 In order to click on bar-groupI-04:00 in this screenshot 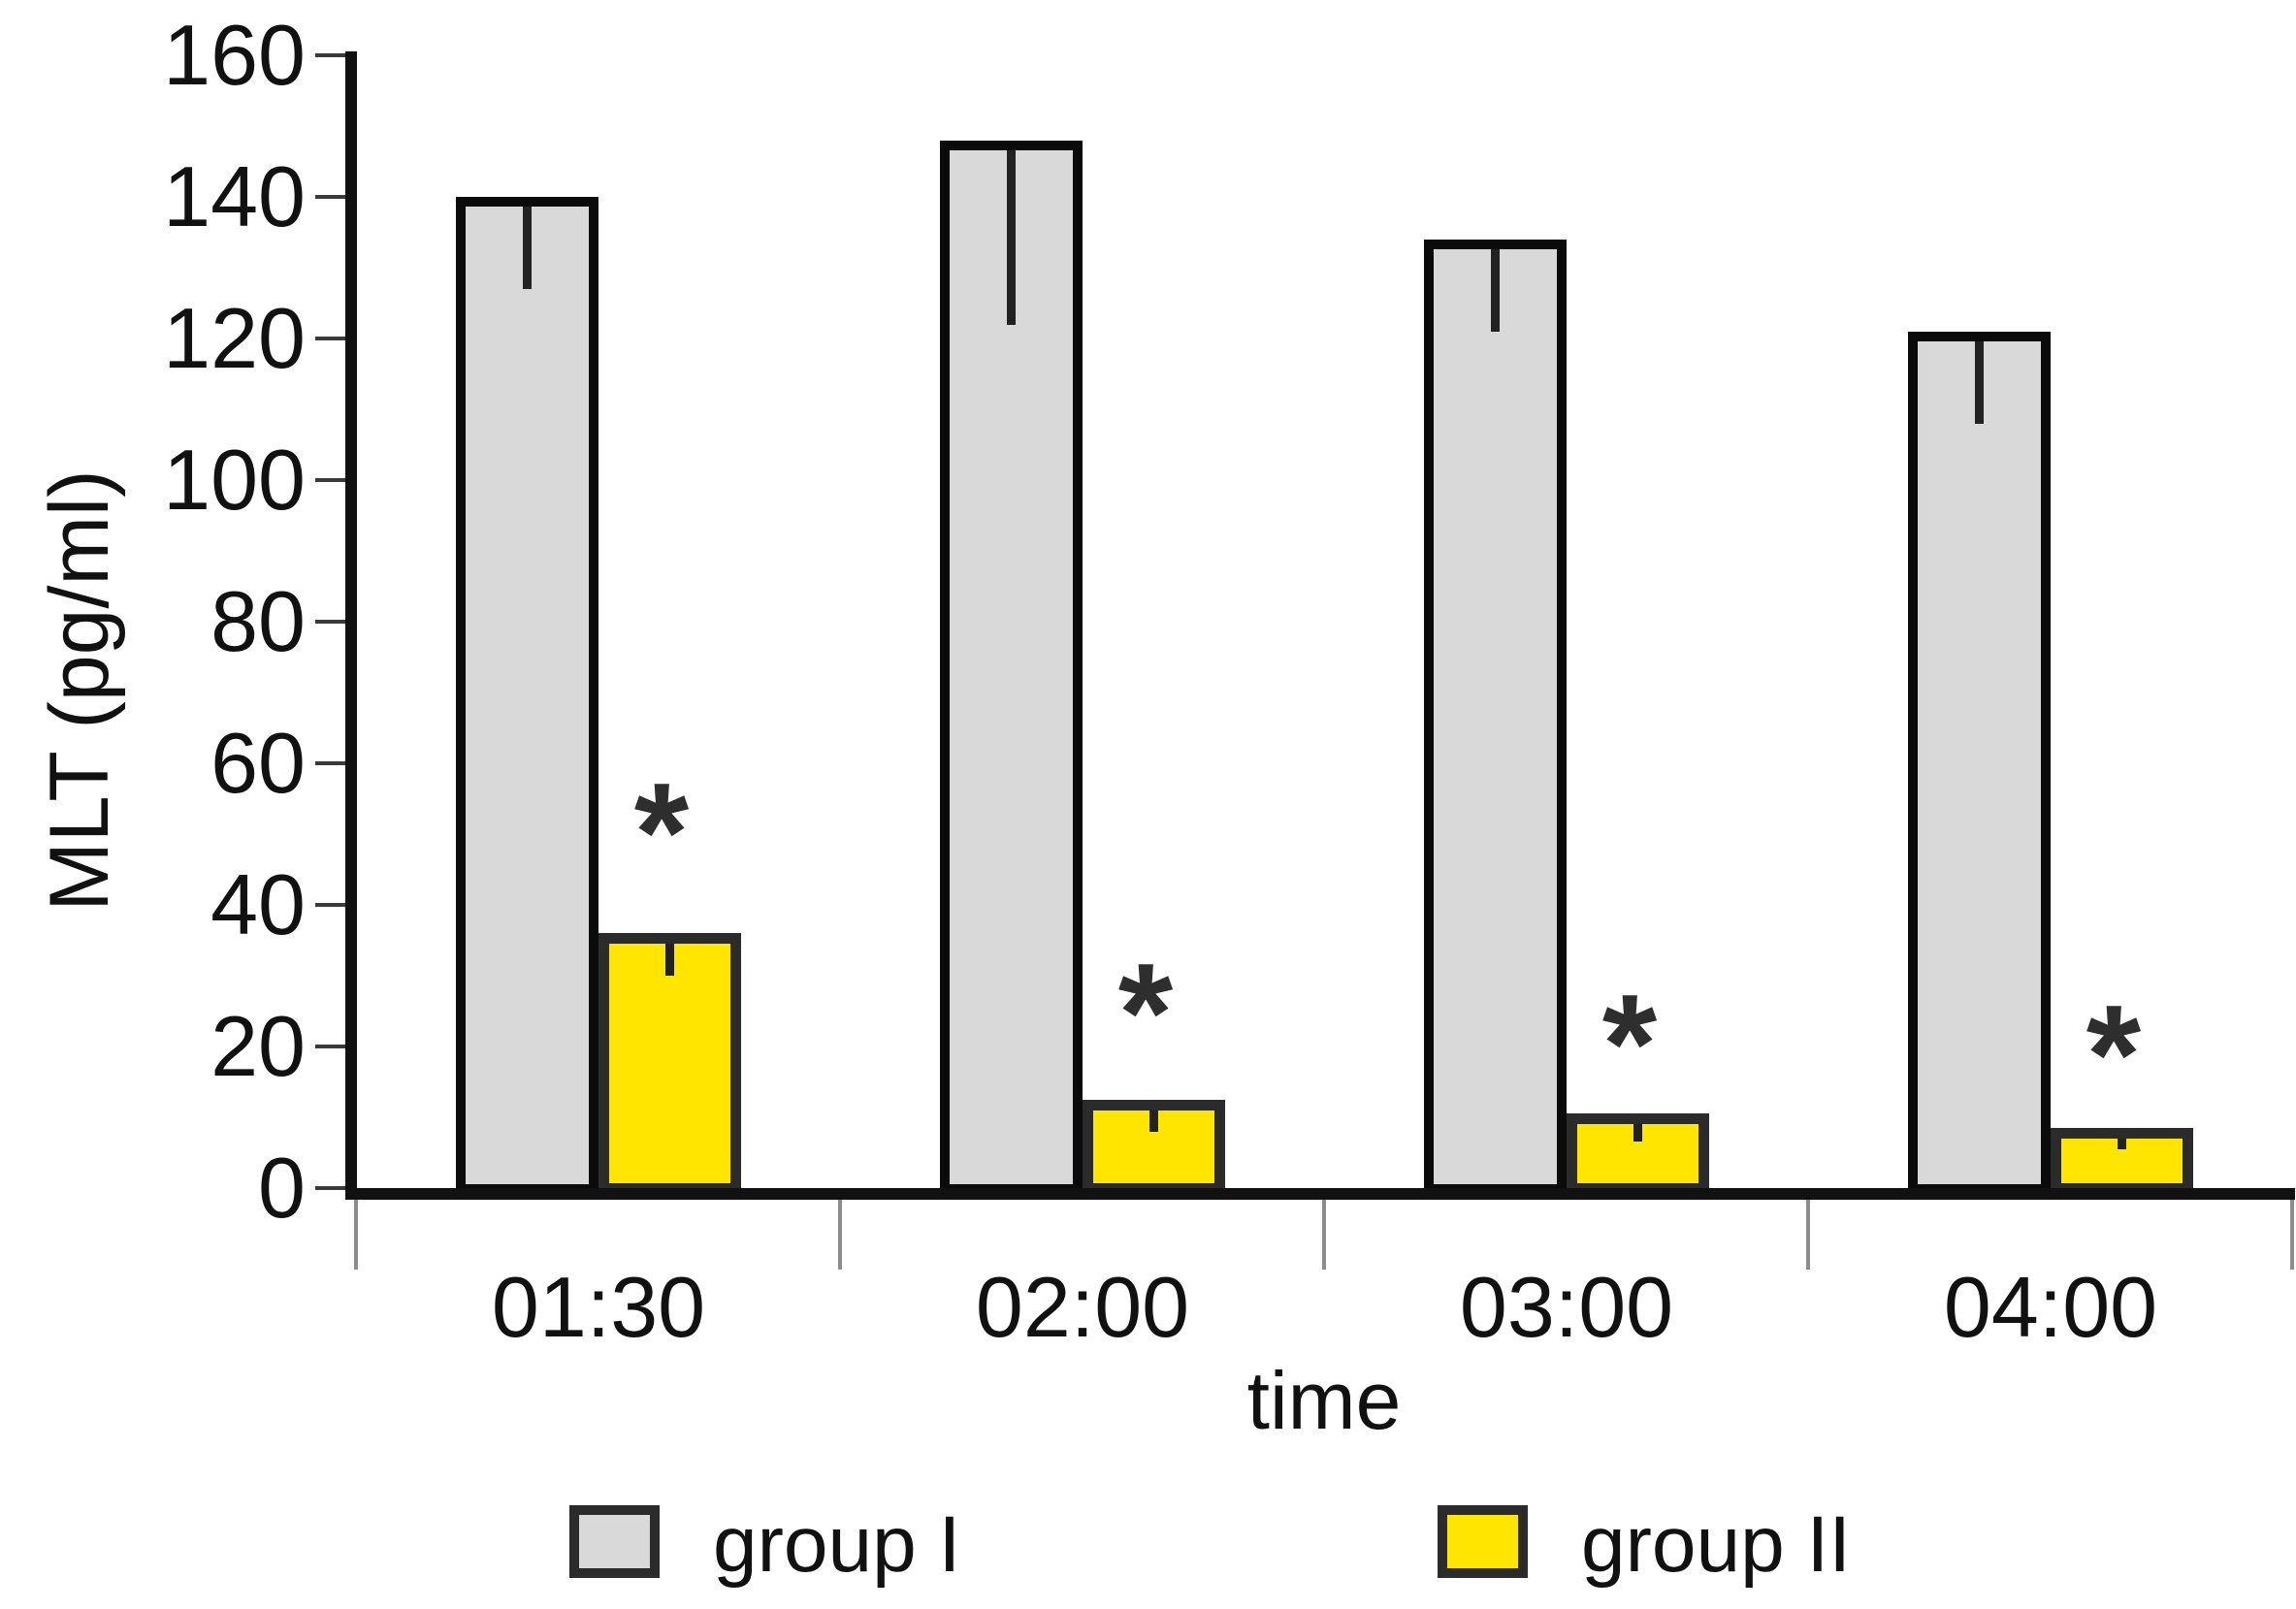, I will do `click(1980, 763)`.